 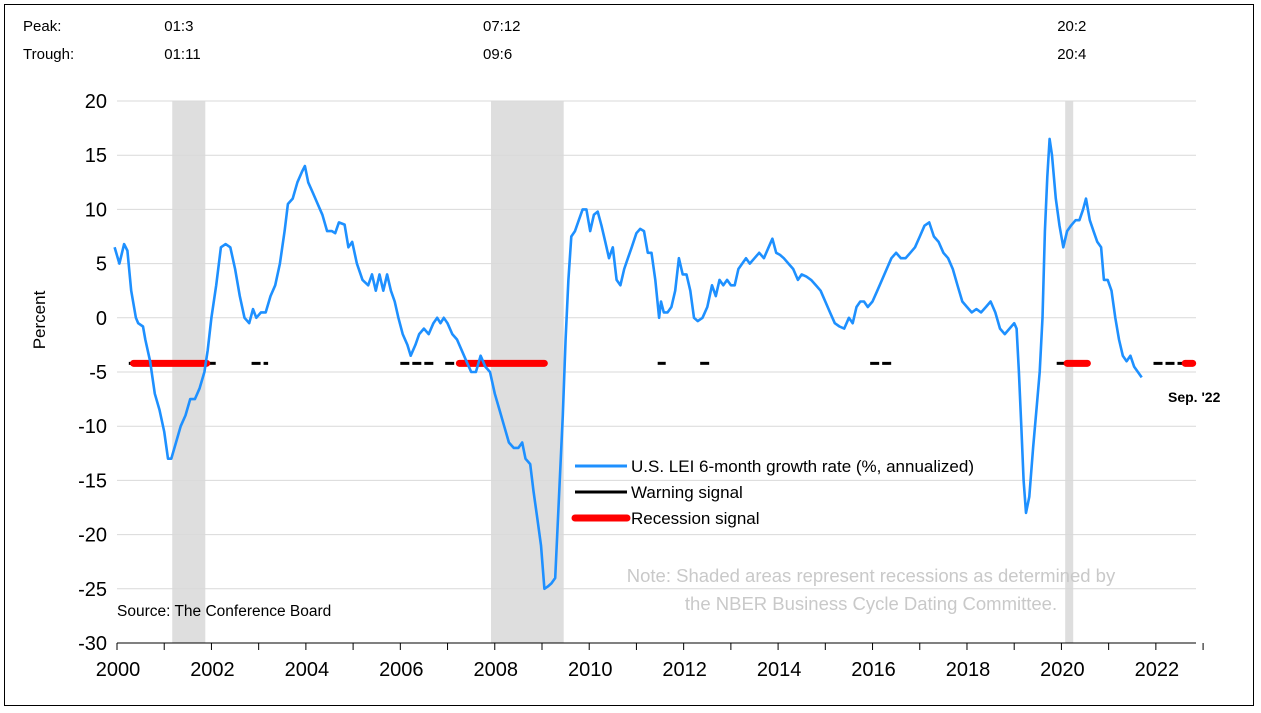 I want to click on y-tick-label: -30, so click(x=92, y=644).